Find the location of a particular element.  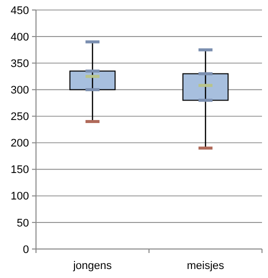

y-tick-label: 100 is located at coordinates (19, 196).